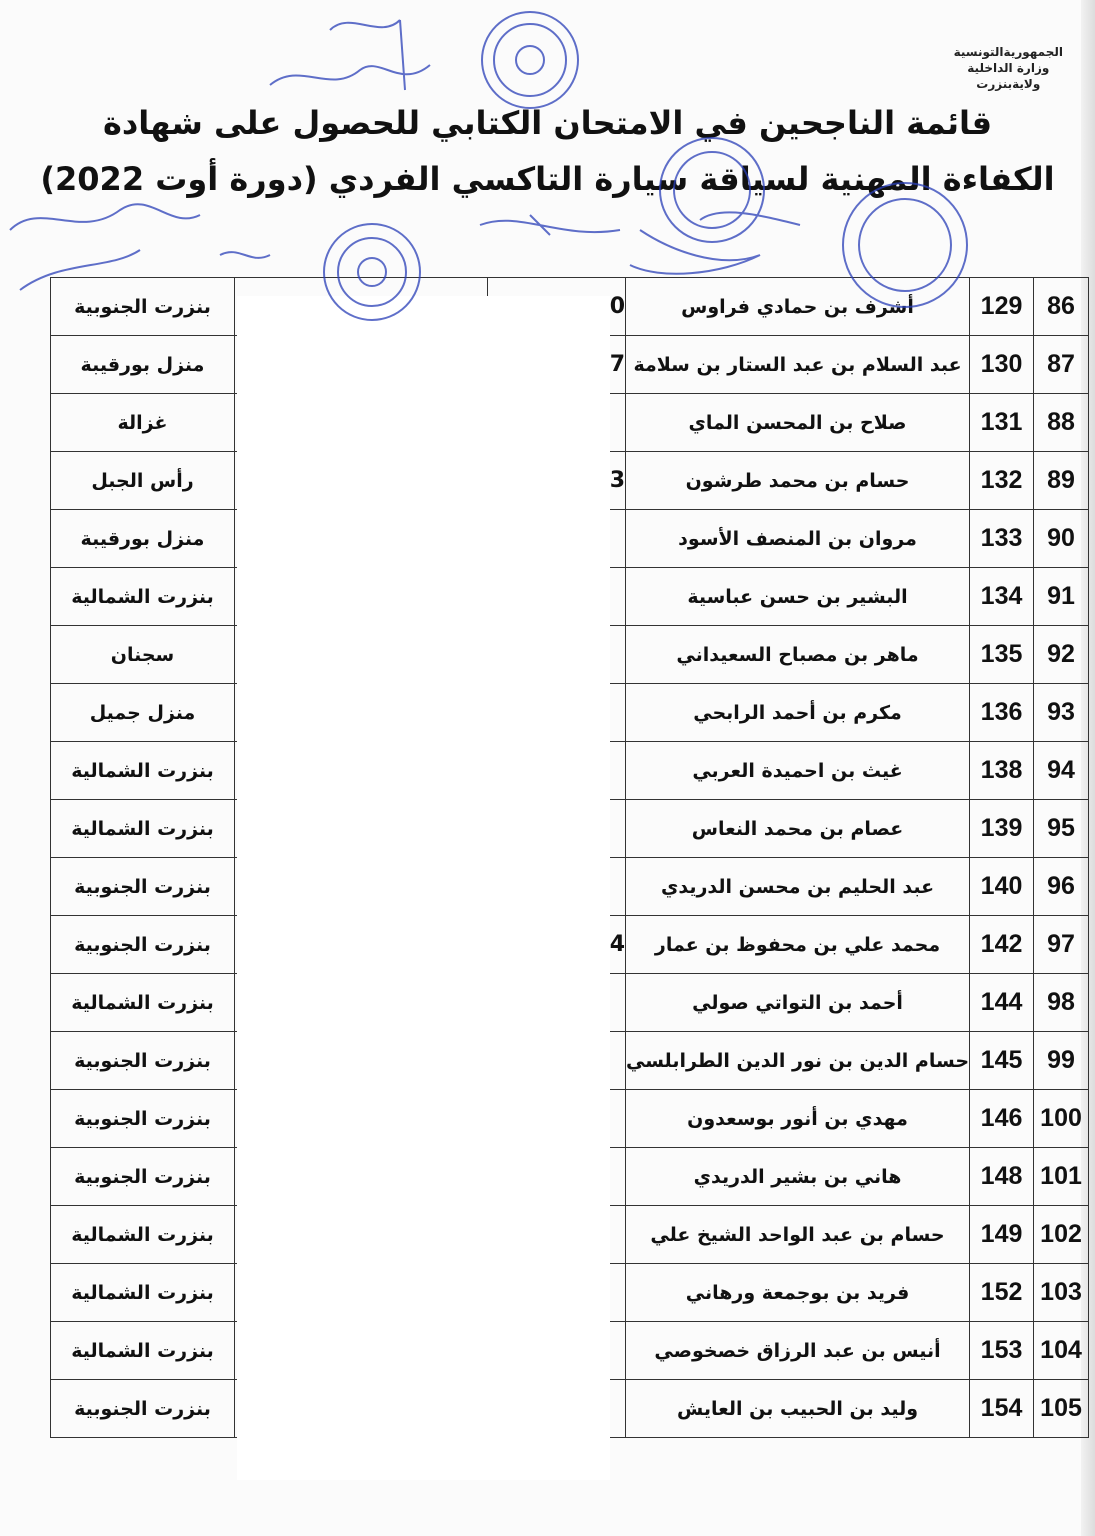 The width and height of the screenshot is (1095, 1536). Describe the element at coordinates (1061, 944) in the screenshot. I see `row-rank: 97` at that location.